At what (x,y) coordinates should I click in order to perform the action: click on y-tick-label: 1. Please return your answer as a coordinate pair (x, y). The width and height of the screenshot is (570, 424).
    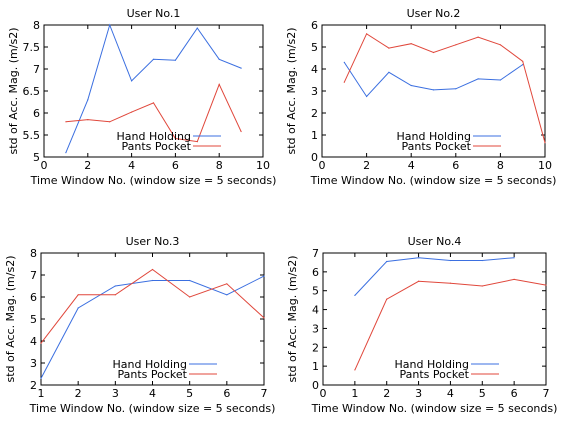
    Looking at the image, I should click on (315, 366).